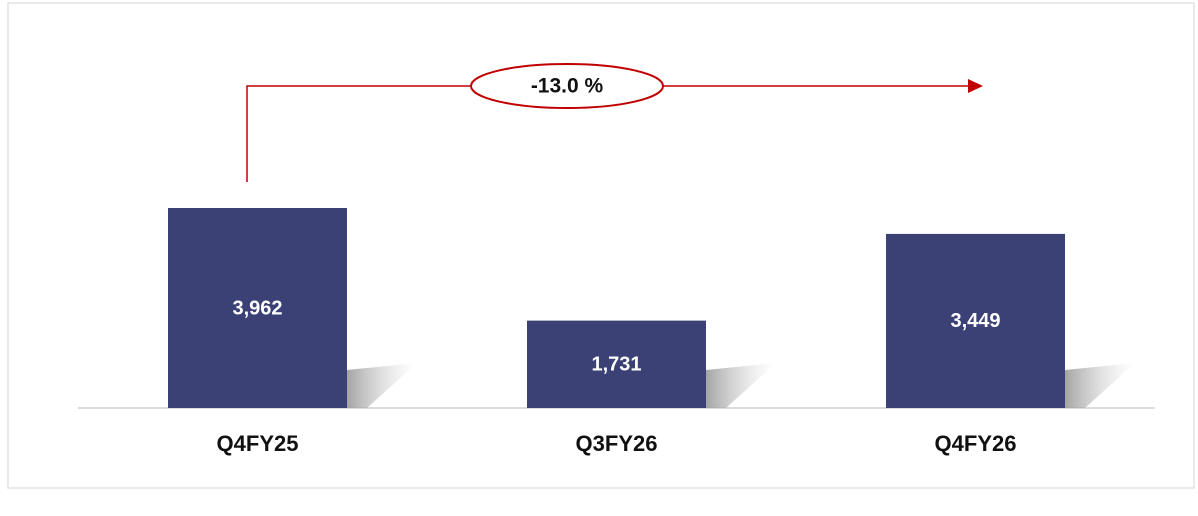 The image size is (1198, 516). Describe the element at coordinates (258, 443) in the screenshot. I see `x-tick-label: Q4FY25` at that location.